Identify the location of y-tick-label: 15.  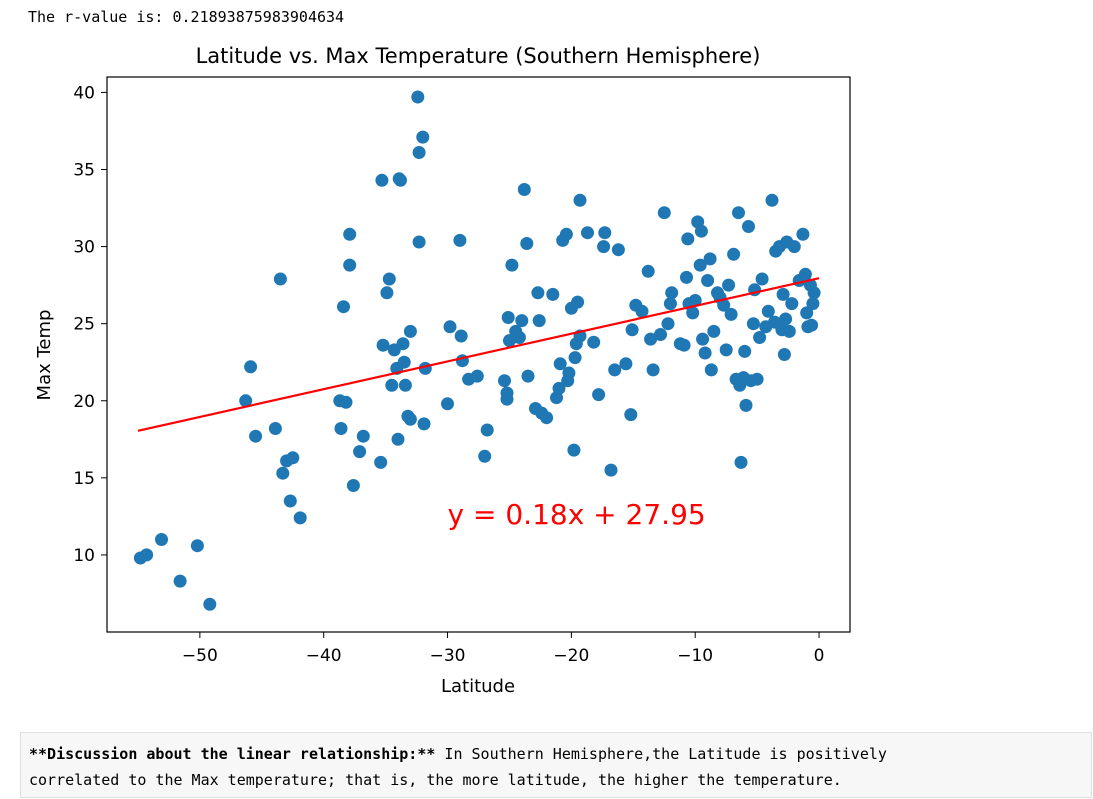
(84, 479).